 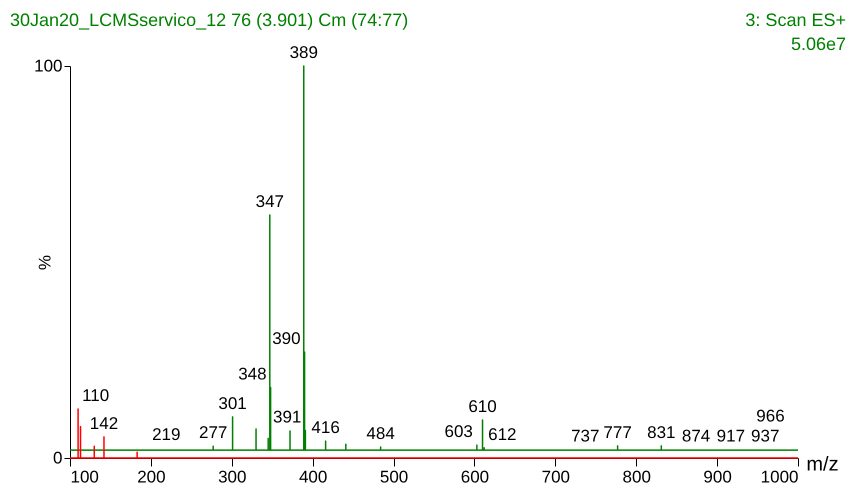 I want to click on x-tick-label: 400, so click(x=313, y=477).